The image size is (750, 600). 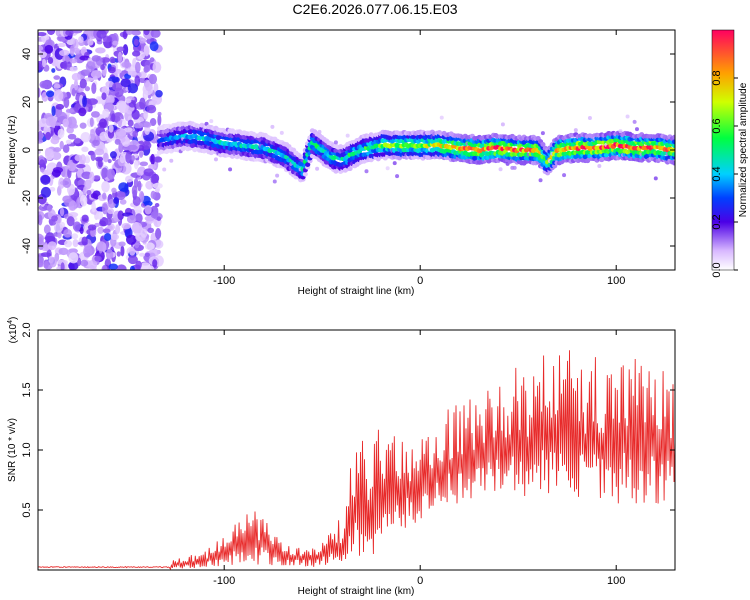 What do you see at coordinates (27, 449) in the screenshot?
I see `y-tick-label: 1.0` at bounding box center [27, 449].